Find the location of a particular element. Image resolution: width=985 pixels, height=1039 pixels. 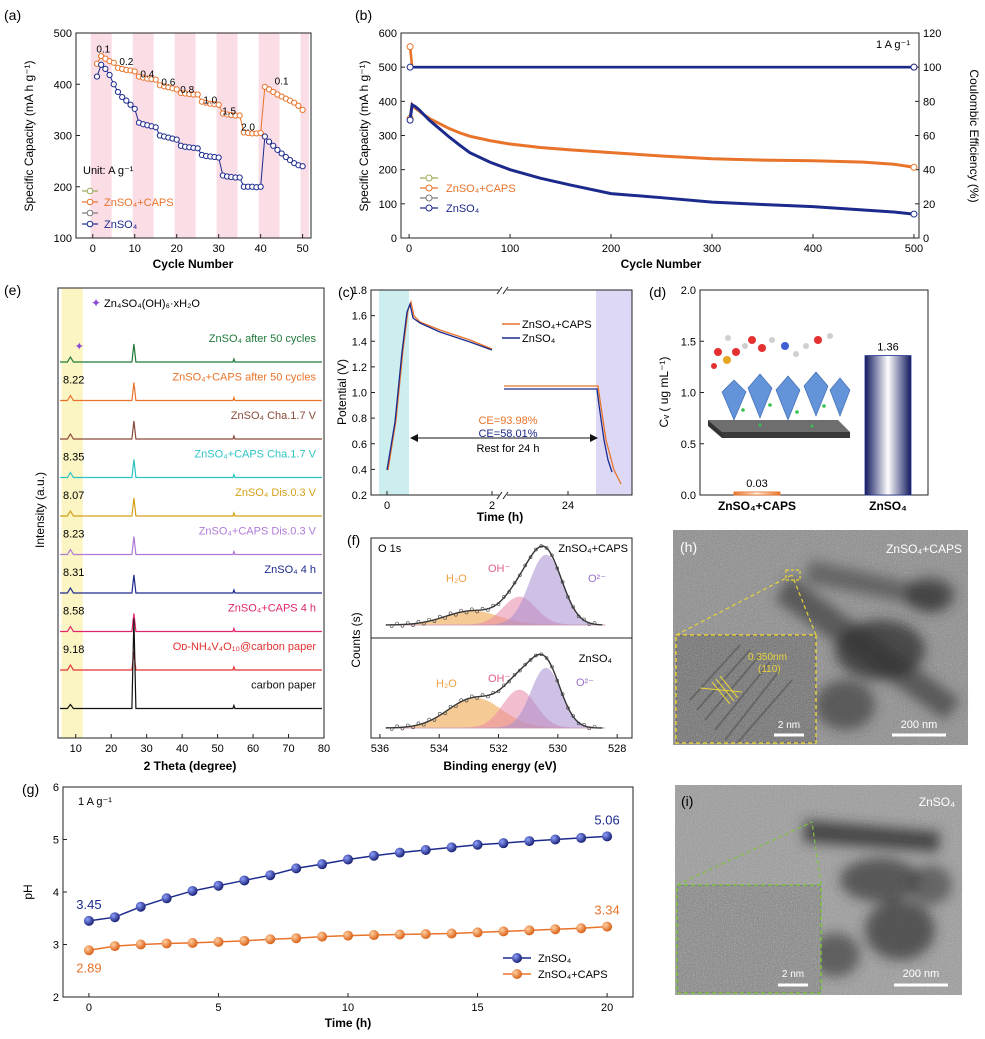

panel-g-label: (g) is located at coordinates (30, 789).